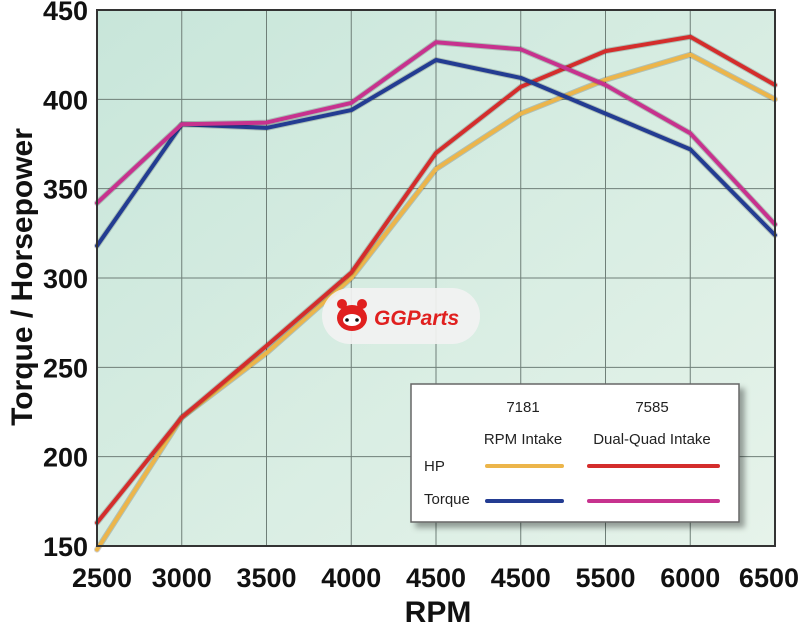  What do you see at coordinates (438, 611) in the screenshot?
I see `x-axis-title: RPM` at bounding box center [438, 611].